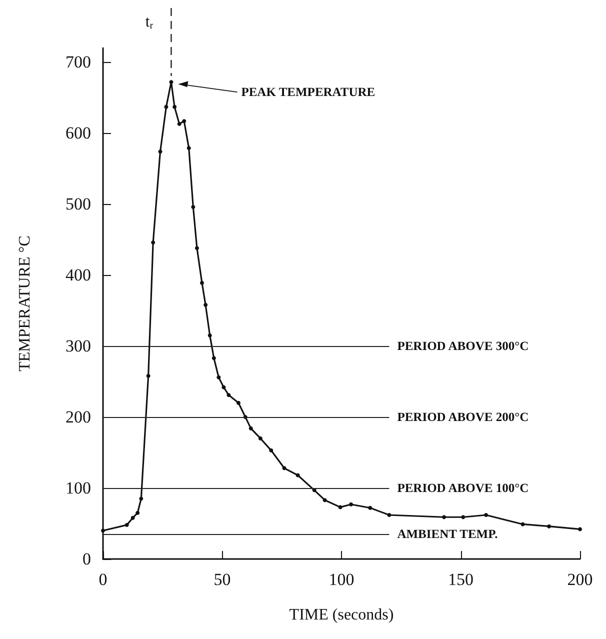 This screenshot has height=639, width=606. I want to click on y-tick-label: 400, so click(78, 275).